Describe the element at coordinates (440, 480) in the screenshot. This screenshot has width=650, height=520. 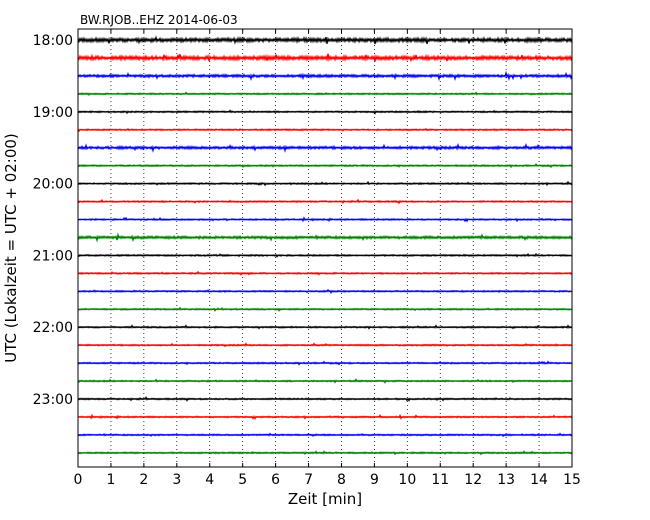
I see `x-tick-label: 11` at that location.